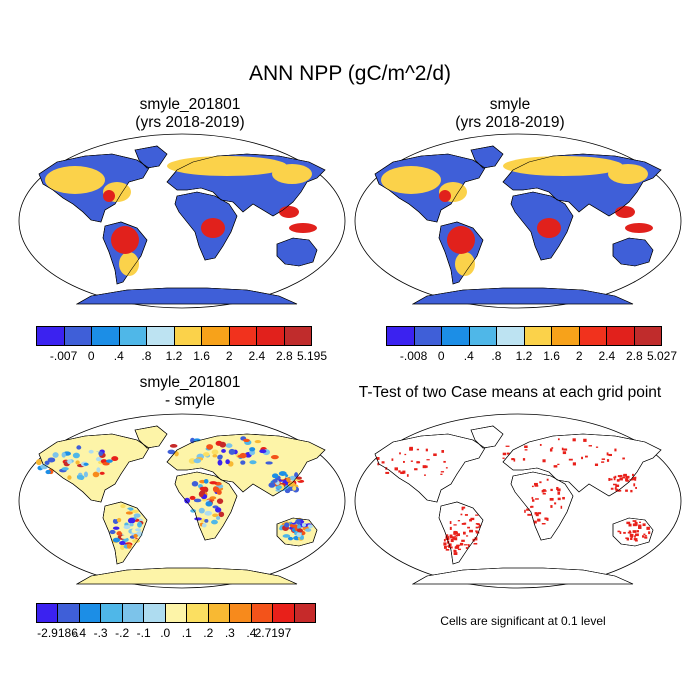 This screenshot has height=700, width=700. I want to click on coastline-northAmerica, so click(430, 468).